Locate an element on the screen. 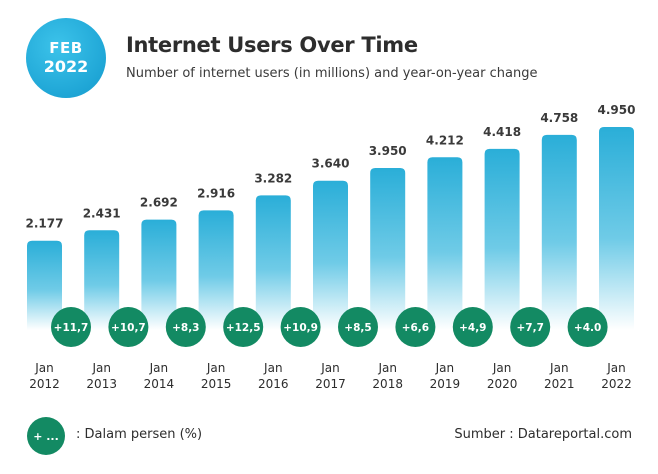 Image resolution: width=658 pixels, height=474 pixels. bar-value-label: 4.418 is located at coordinates (502, 132).